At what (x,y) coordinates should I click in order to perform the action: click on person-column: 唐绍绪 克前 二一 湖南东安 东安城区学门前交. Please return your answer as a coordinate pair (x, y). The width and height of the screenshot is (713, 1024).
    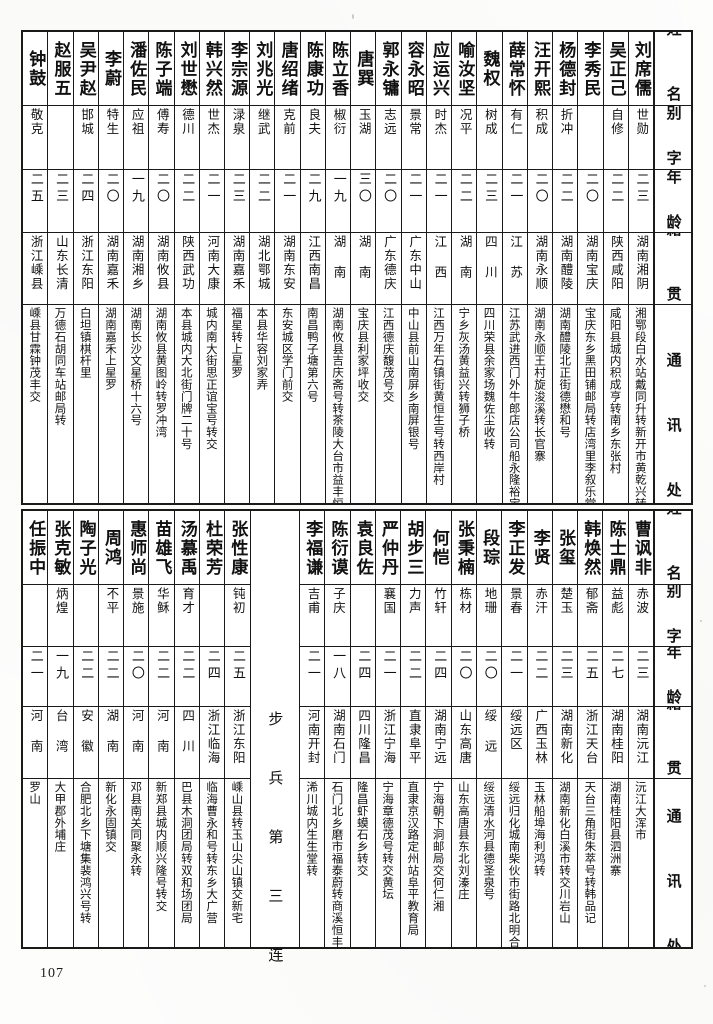
    Looking at the image, I should click on (287, 267).